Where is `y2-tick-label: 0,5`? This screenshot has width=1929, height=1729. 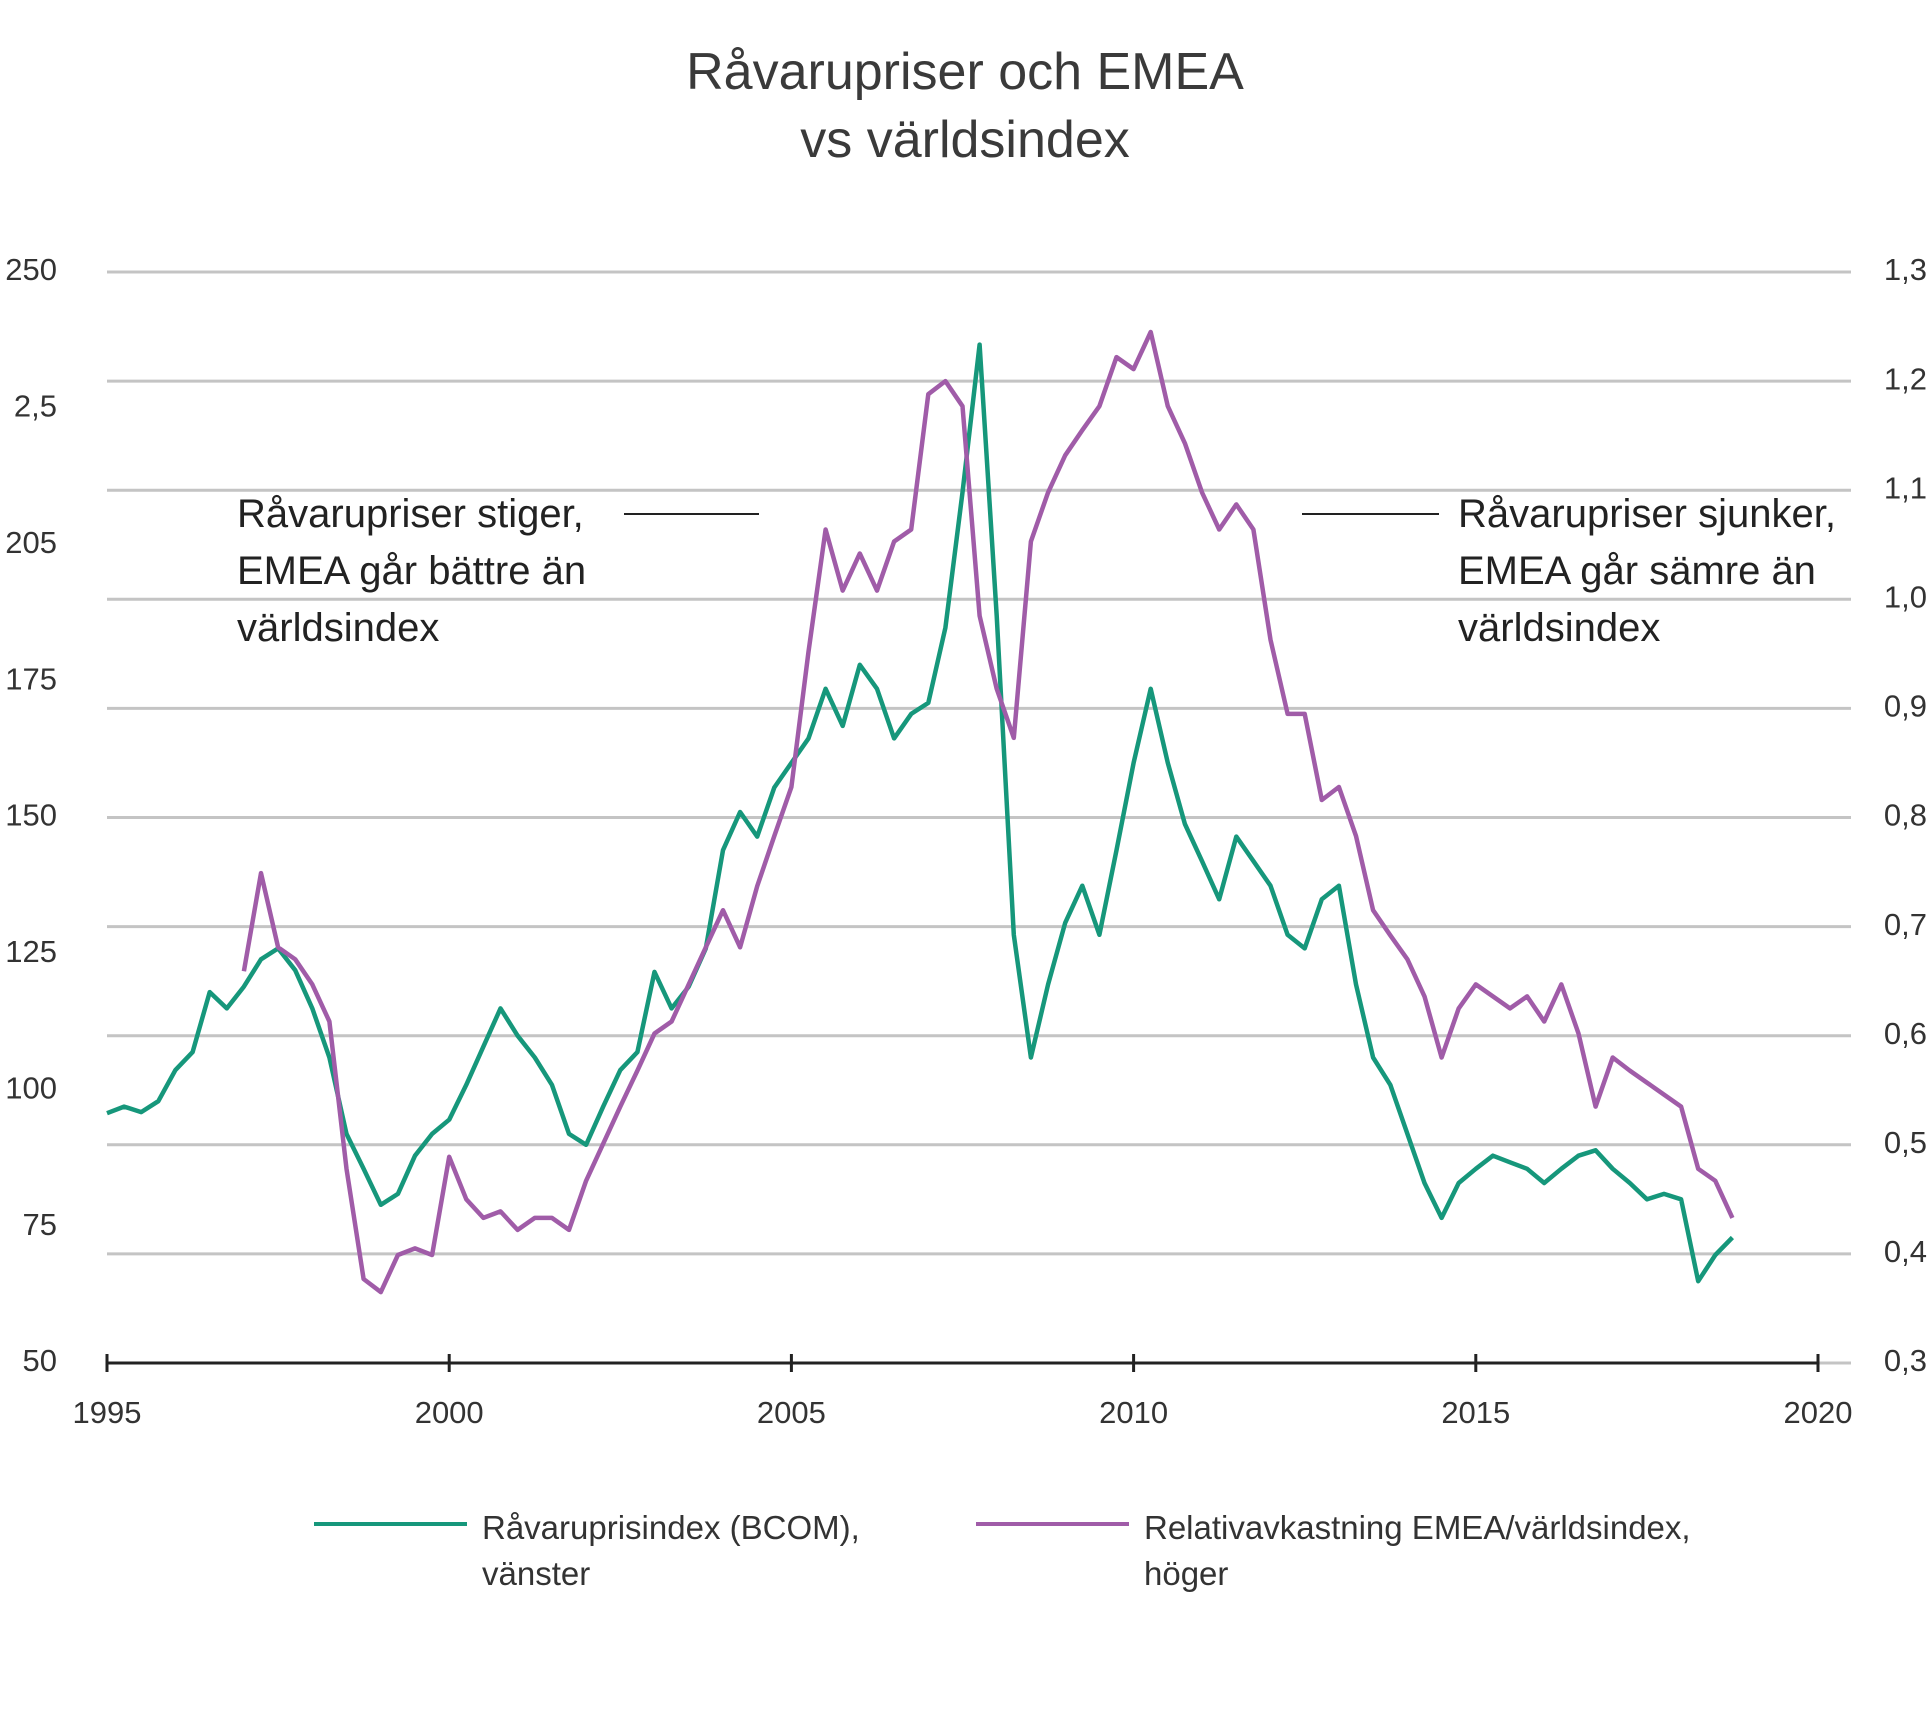 y2-tick-label: 0,5 is located at coordinates (1905, 1142).